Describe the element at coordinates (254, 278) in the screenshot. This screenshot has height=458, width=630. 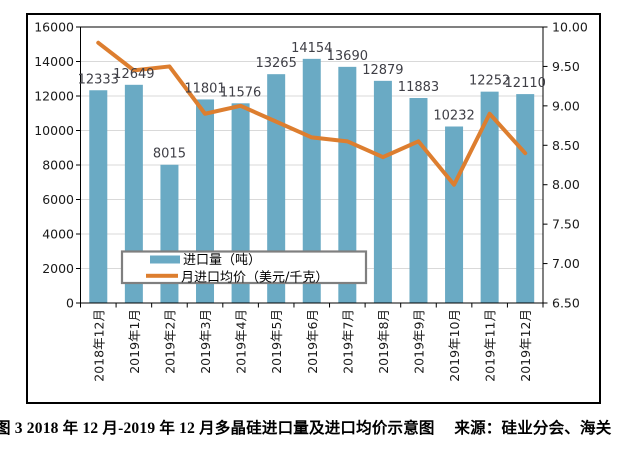
I see `legend-label-import-price: 月进口均价（美元/千克）` at that location.